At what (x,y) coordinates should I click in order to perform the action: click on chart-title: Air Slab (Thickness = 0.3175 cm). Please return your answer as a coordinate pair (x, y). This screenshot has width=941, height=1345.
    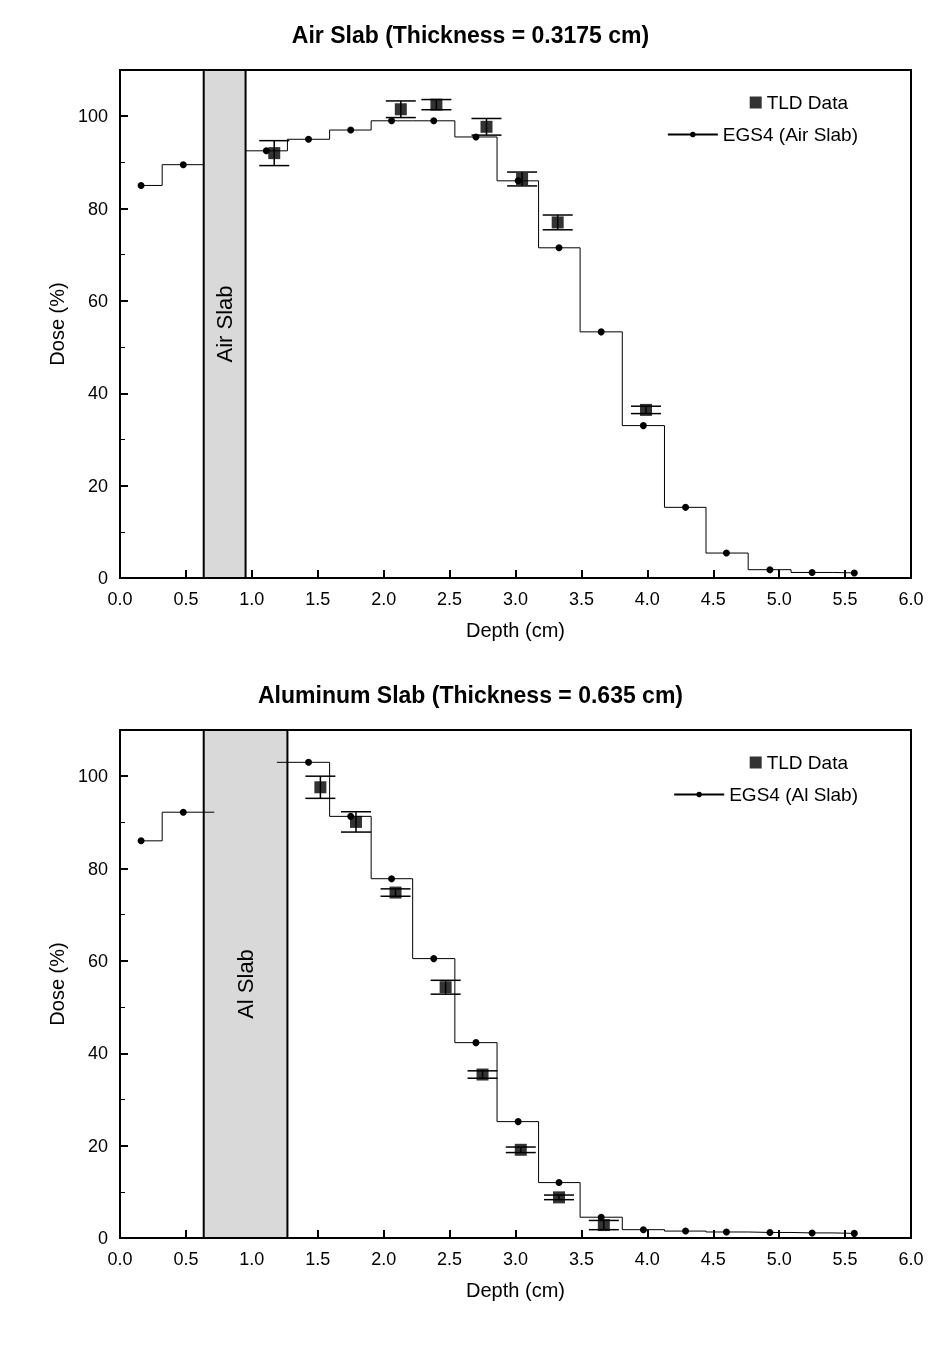
    Looking at the image, I should click on (470, 34).